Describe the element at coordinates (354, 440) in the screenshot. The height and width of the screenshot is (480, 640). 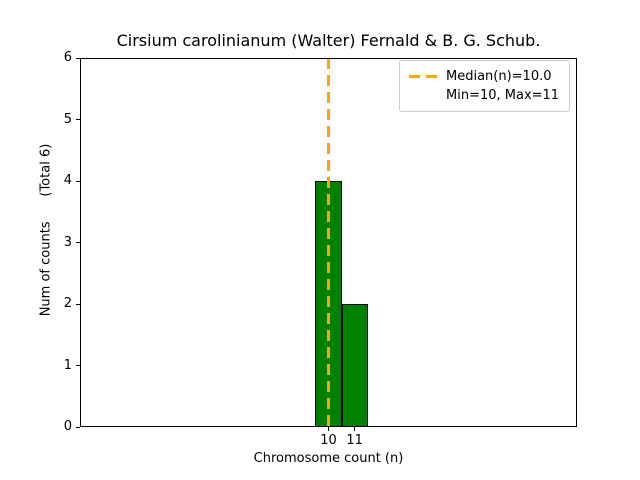
I see `x-tick-label: 11` at that location.